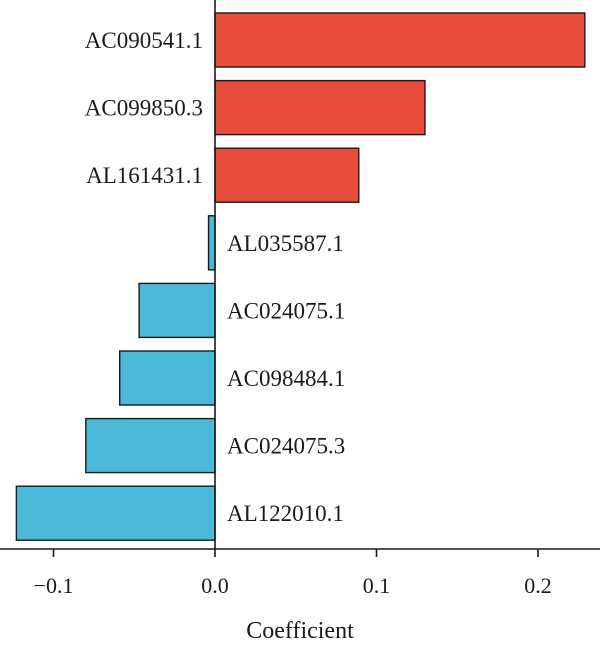  I want to click on category-label: AC090541.1, so click(144, 40).